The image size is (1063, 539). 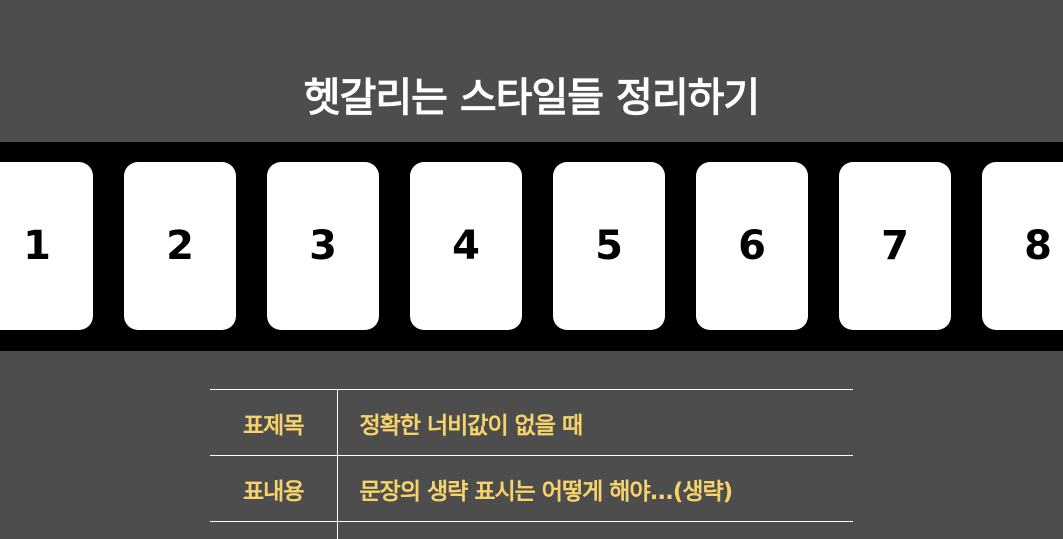 What do you see at coordinates (895, 246) in the screenshot?
I see `card-7: 7` at bounding box center [895, 246].